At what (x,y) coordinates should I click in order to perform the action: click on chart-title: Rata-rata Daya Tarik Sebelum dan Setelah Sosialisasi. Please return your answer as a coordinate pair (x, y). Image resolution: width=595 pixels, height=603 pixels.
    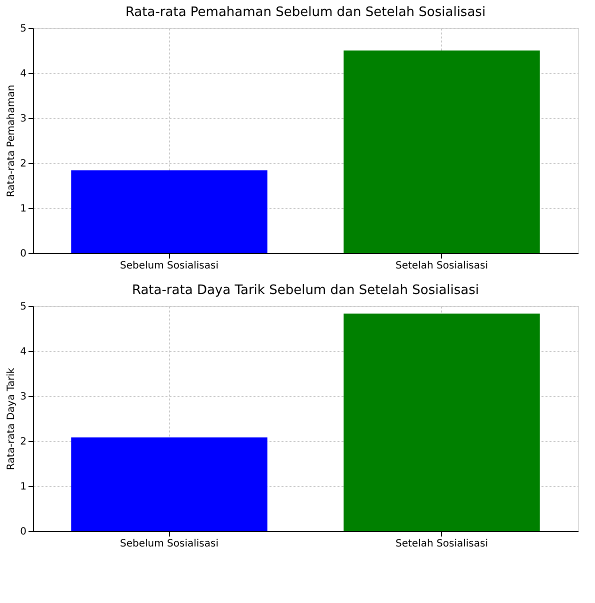
    Looking at the image, I should click on (306, 290).